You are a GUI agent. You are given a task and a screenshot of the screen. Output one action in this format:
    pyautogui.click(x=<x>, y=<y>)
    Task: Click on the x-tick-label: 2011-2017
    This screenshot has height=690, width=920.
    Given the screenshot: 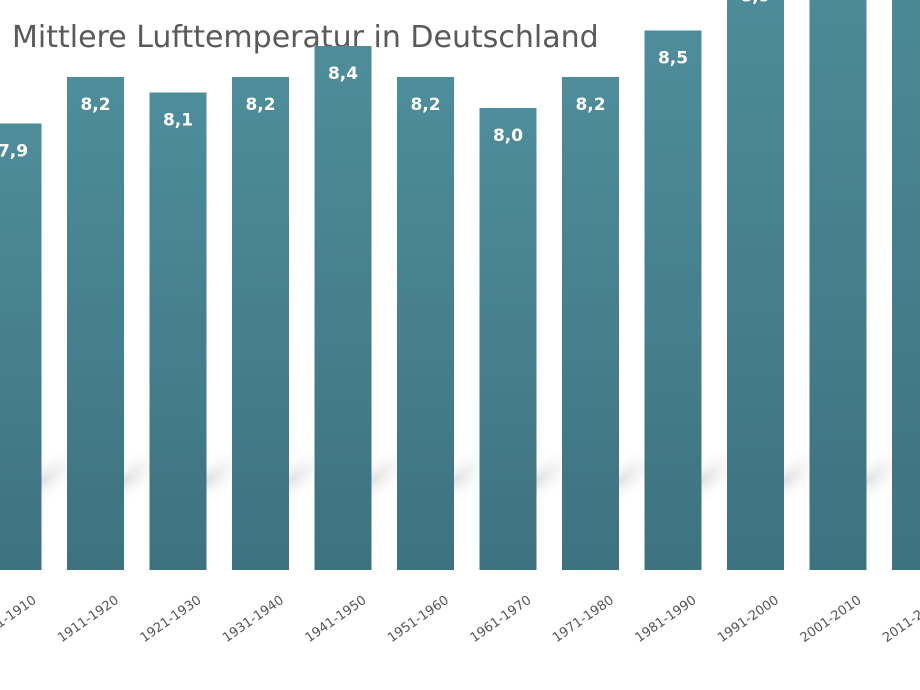 What is the action you would take?
    pyautogui.click(x=900, y=619)
    